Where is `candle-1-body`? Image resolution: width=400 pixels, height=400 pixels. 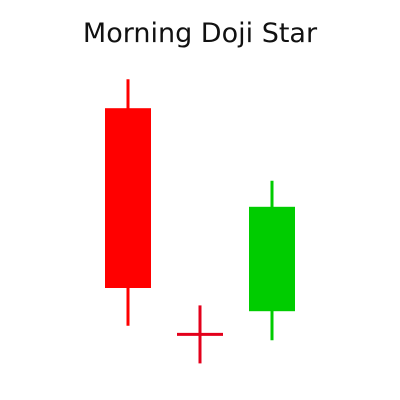
candle-1-body is located at coordinates (128, 198).